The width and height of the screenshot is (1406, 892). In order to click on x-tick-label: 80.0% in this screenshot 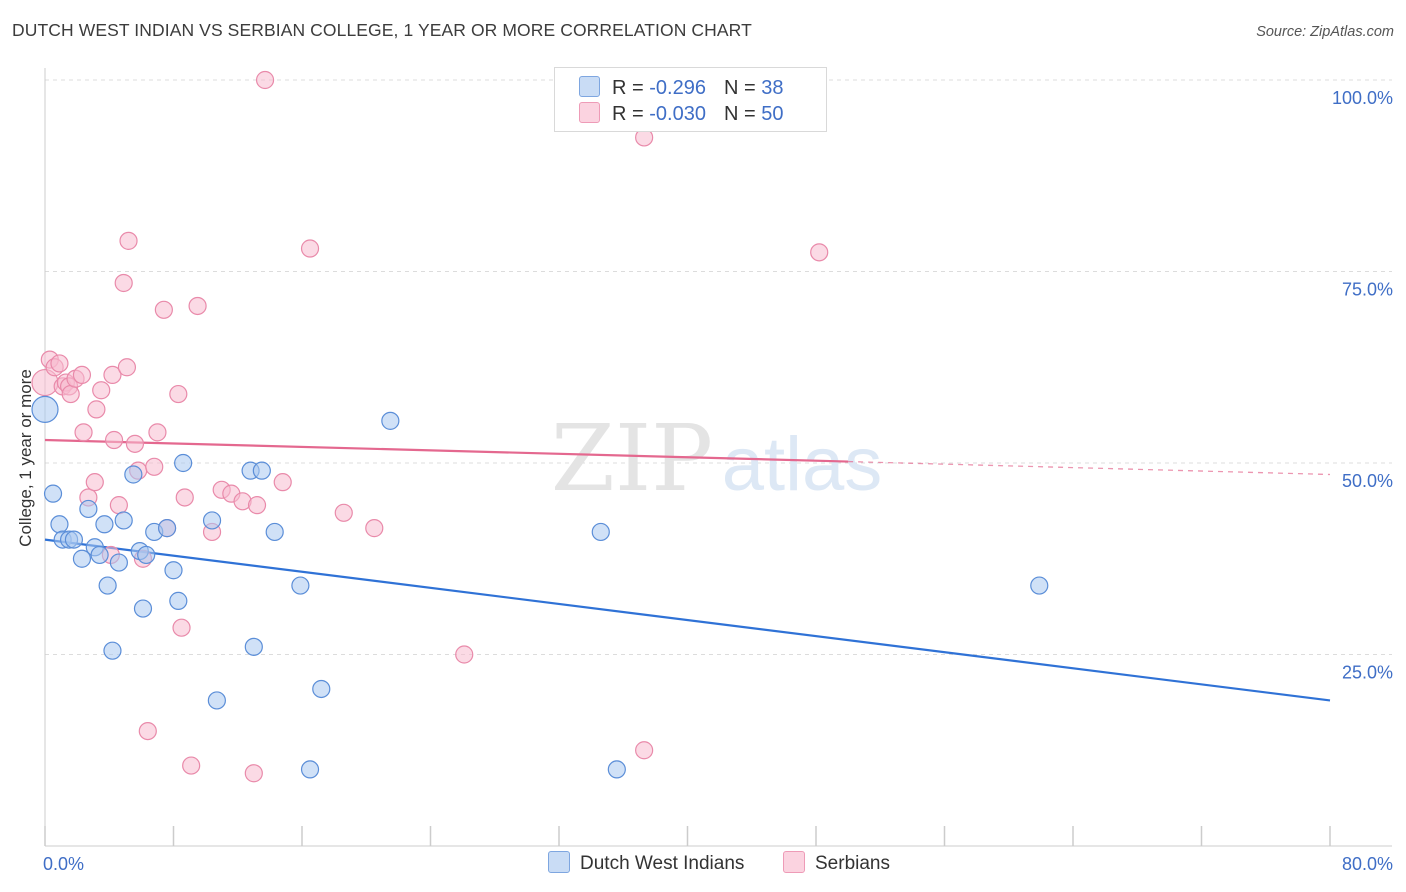, I will do `click(1367, 864)`.